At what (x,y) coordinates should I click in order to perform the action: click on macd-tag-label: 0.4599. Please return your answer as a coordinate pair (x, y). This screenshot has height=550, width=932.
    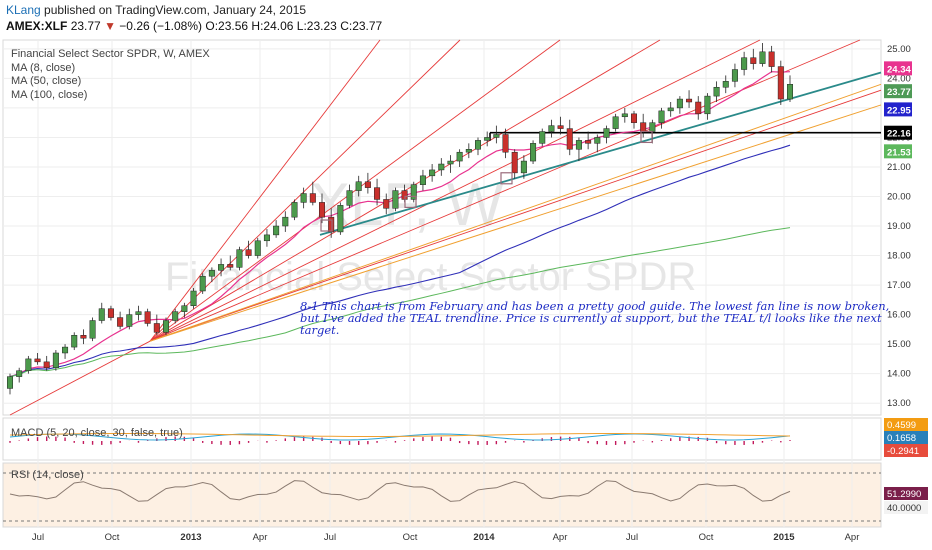
    Looking at the image, I should click on (901, 425).